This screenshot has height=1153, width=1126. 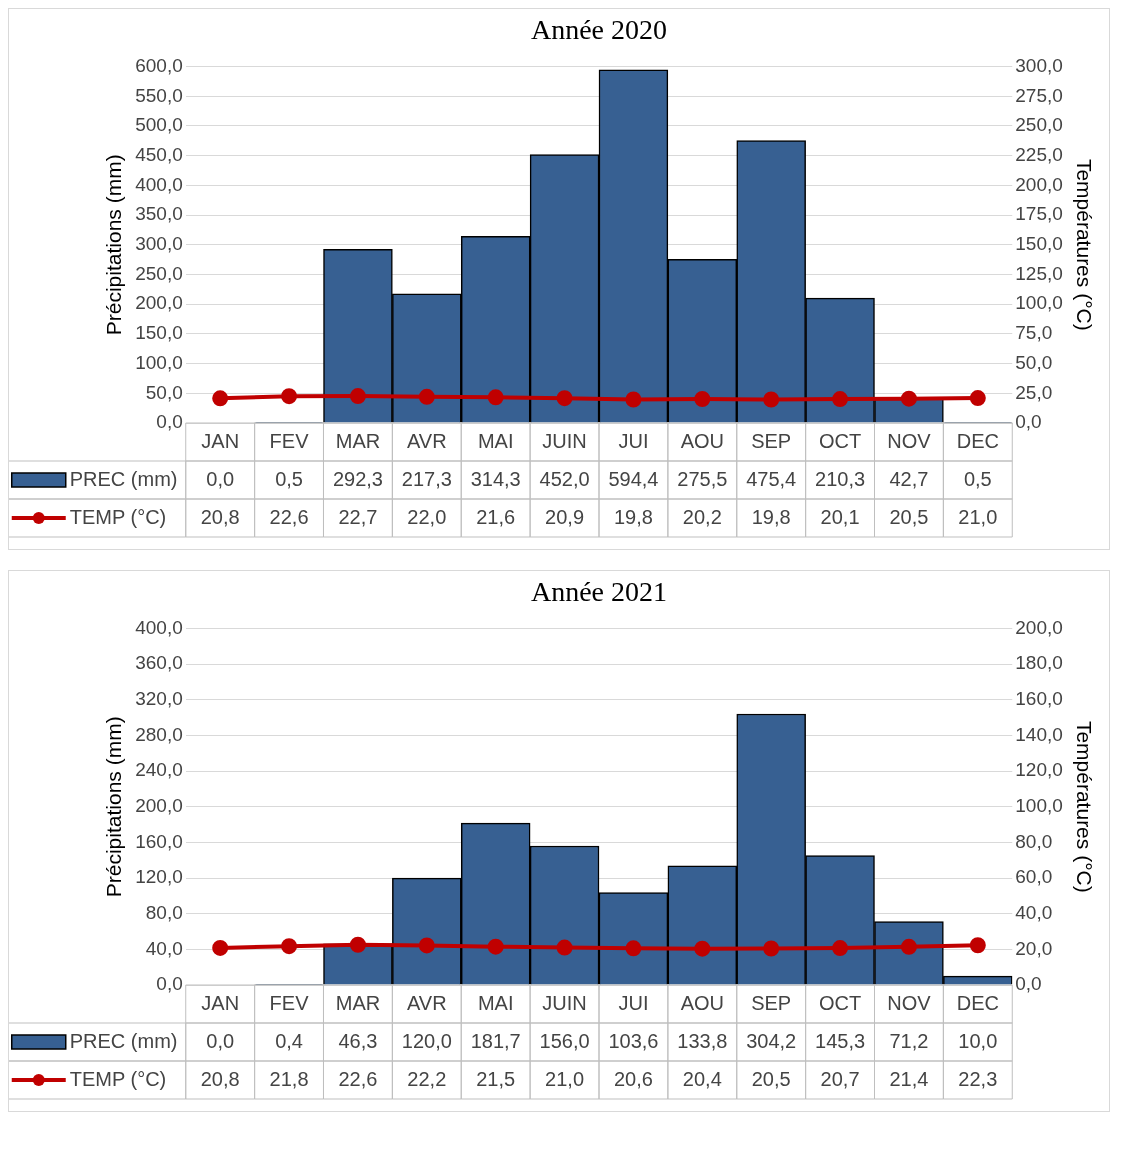 I want to click on y-tick-label: 280,0, so click(x=159, y=734).